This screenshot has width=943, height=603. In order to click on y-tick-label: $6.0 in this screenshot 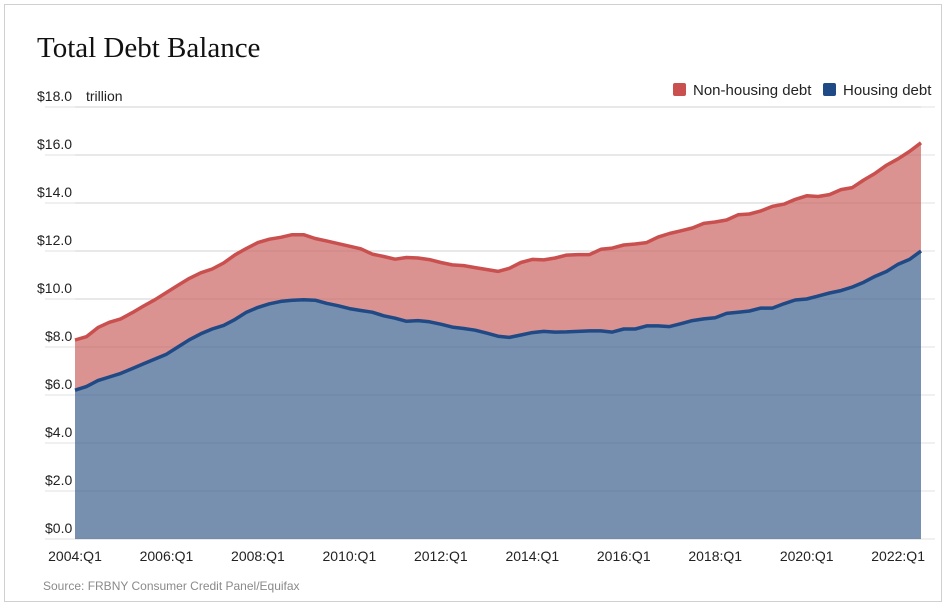, I will do `click(58, 384)`.